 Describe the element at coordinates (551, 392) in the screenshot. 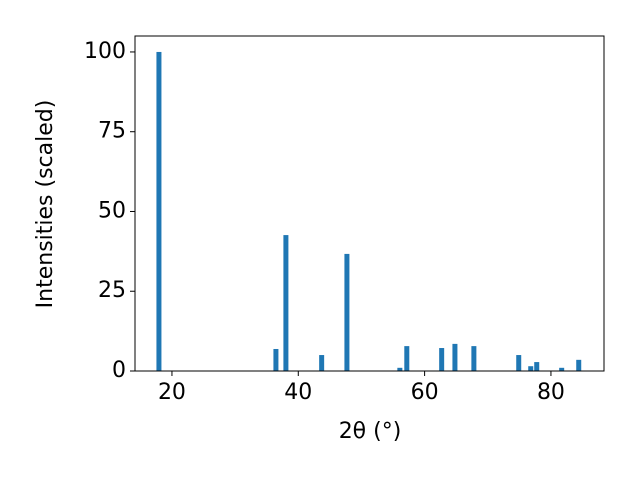

I see `x-tick-label: 80` at that location.